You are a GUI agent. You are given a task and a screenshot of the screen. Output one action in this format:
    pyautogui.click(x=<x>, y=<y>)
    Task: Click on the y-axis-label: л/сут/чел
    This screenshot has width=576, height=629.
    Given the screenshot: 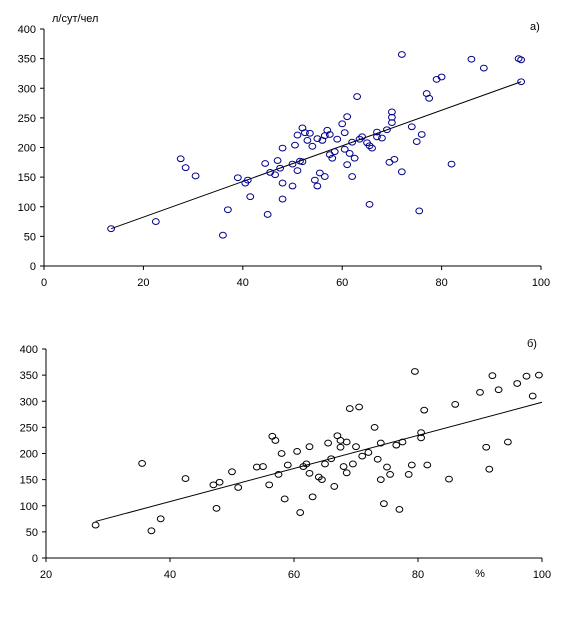 What is the action you would take?
    pyautogui.click(x=75, y=19)
    